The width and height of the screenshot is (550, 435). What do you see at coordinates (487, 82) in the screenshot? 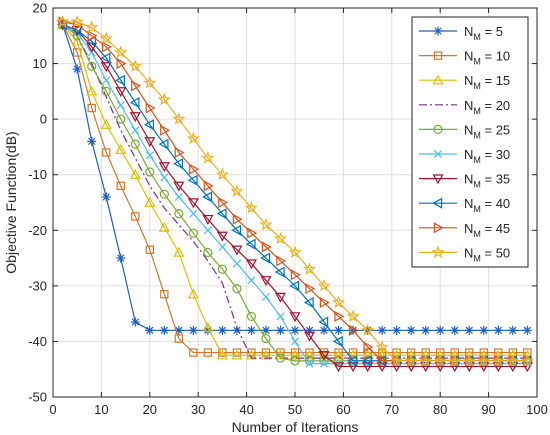
I see `legend-label: NM = 15` at bounding box center [487, 82].